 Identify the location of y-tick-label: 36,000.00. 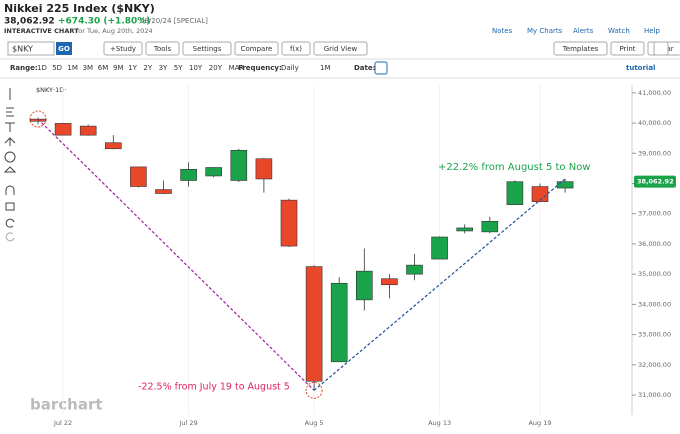
(654, 244).